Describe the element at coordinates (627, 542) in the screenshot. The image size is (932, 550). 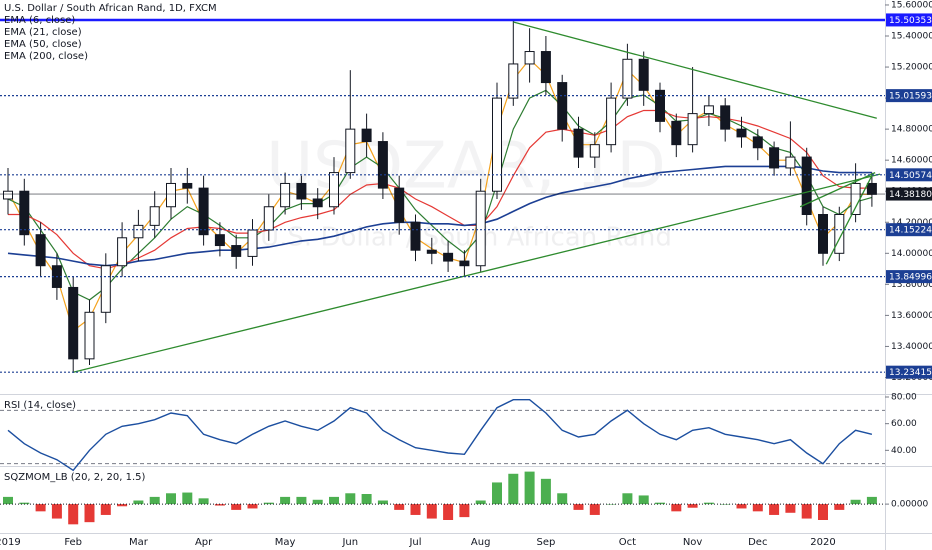
I see `x-tick-label: Oct` at that location.